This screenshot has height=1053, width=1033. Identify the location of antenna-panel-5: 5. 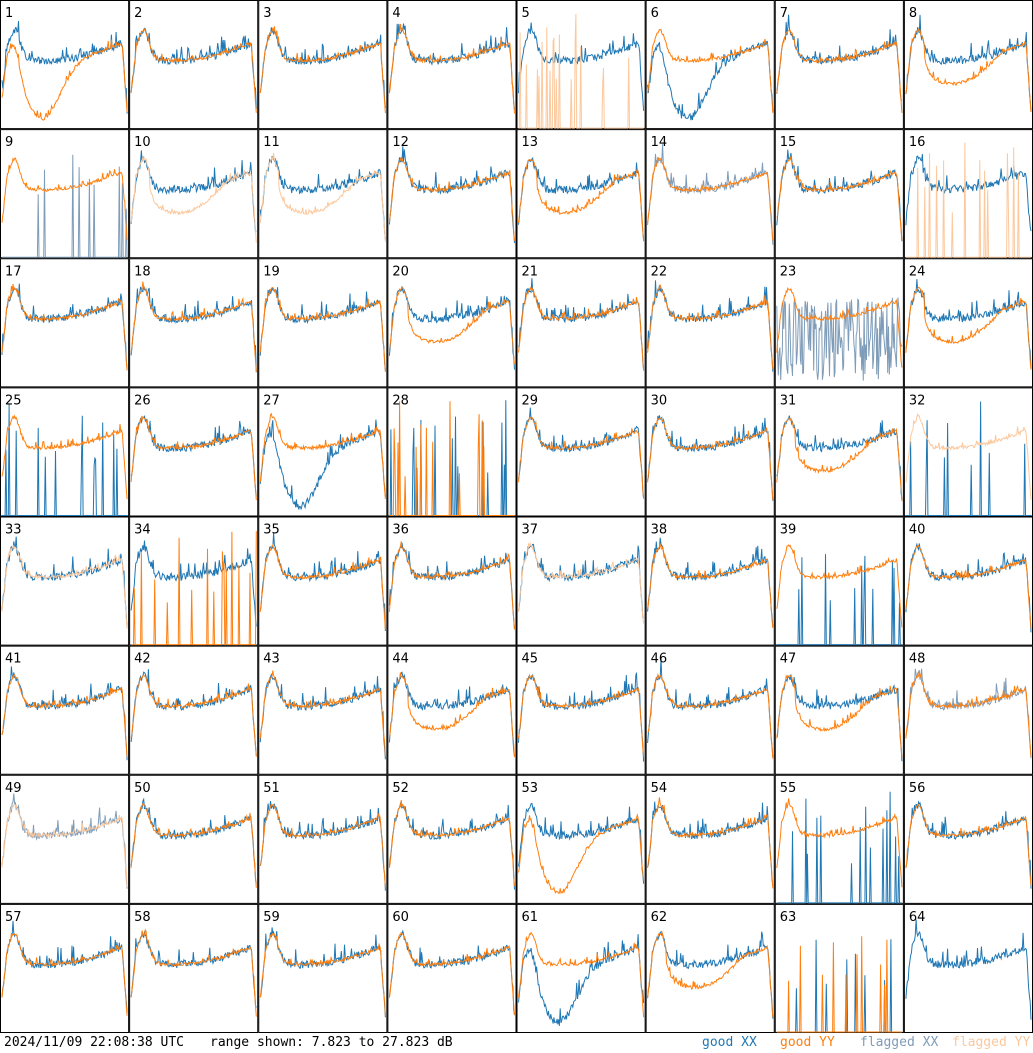
(581, 65).